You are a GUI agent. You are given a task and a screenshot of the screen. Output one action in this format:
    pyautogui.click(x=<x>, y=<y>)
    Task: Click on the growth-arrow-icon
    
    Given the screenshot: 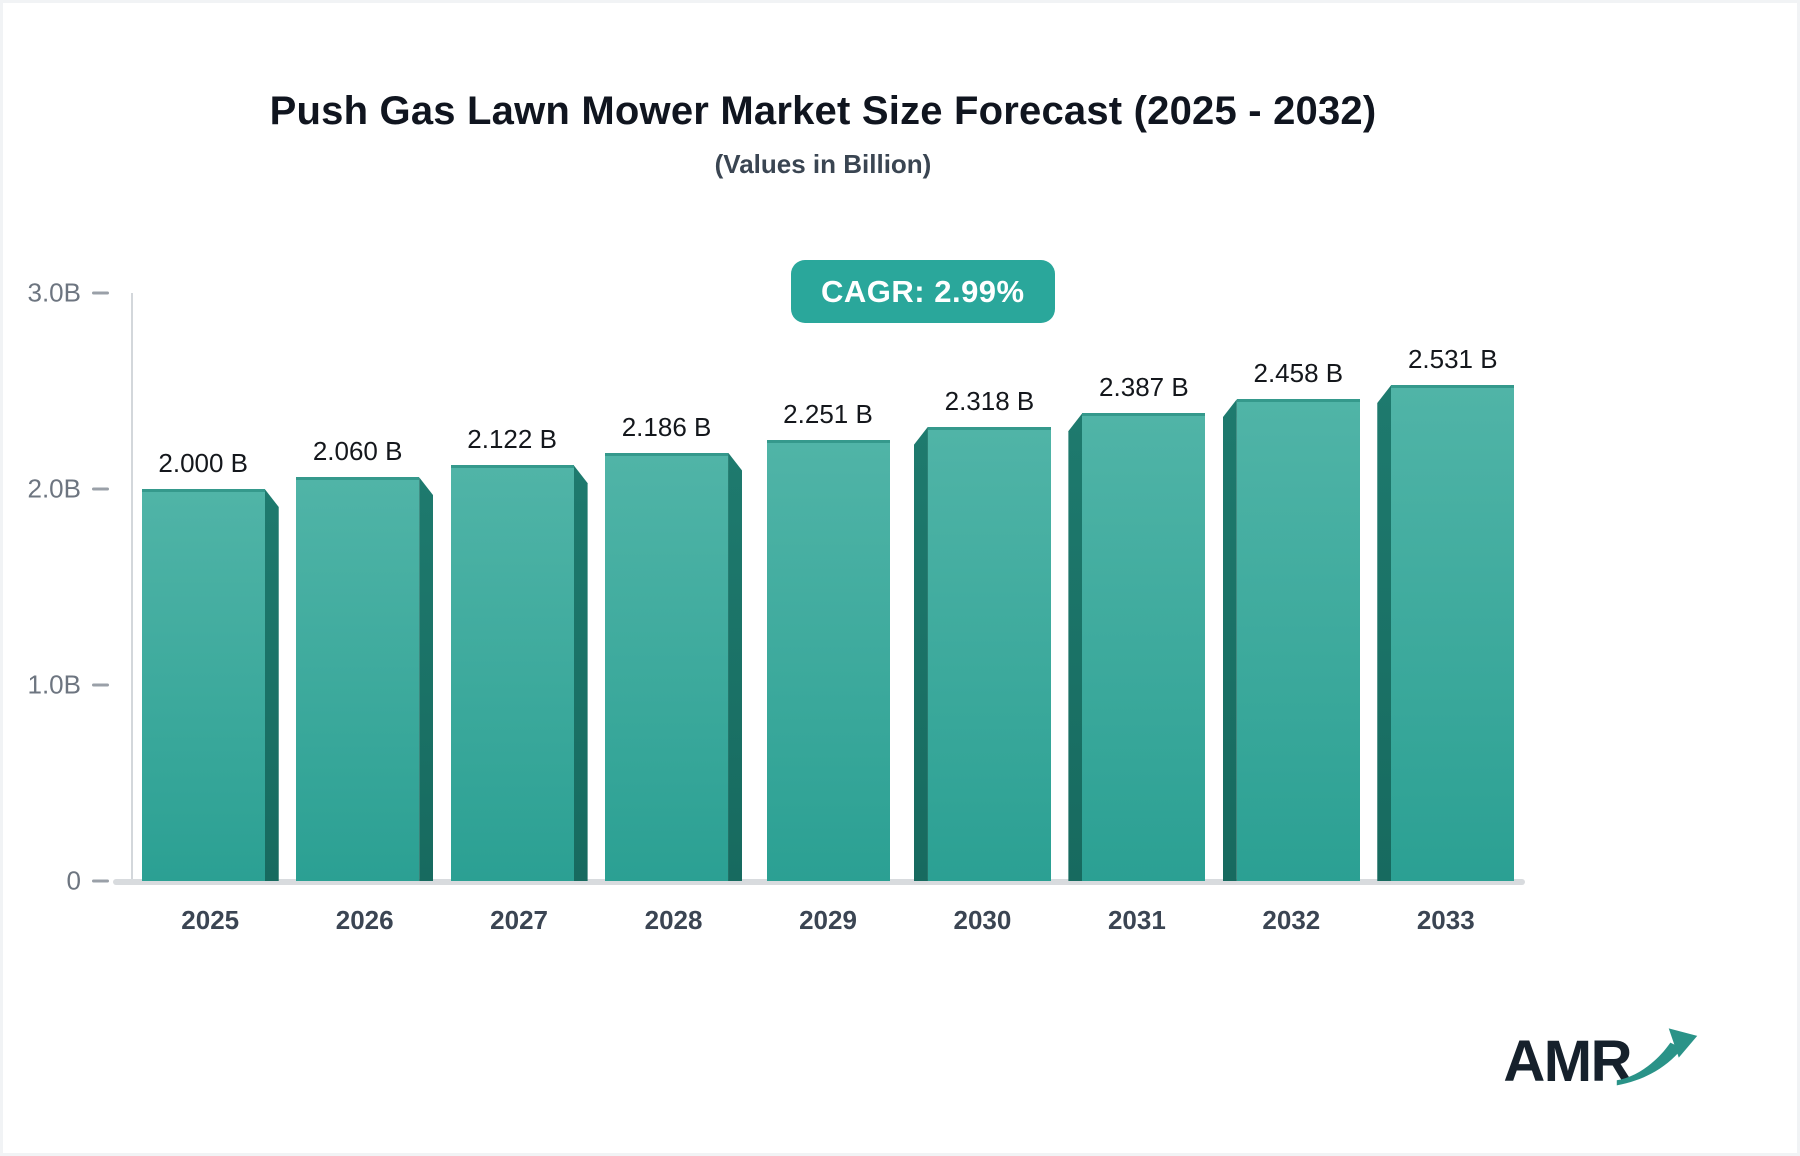 What is the action you would take?
    pyautogui.click(x=1657, y=1057)
    